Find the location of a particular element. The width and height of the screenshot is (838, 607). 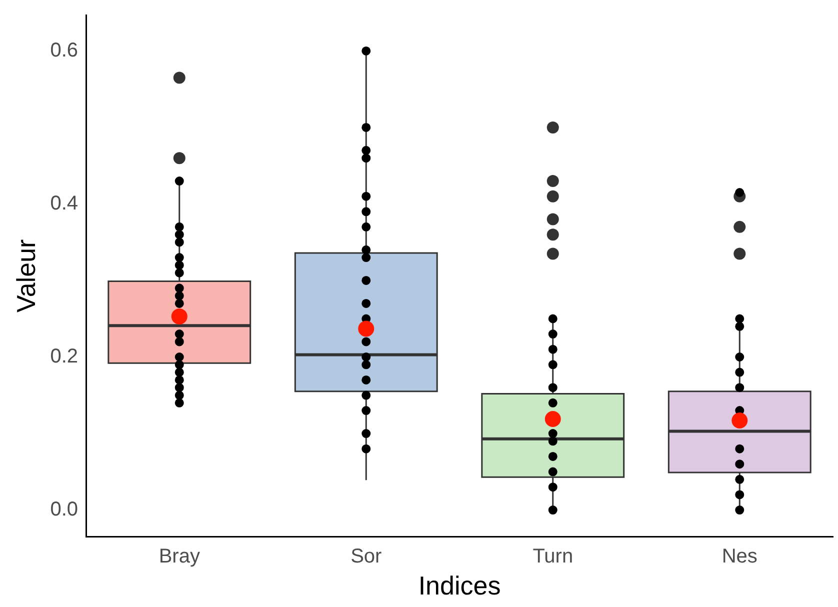

y-tick-label: 0.6 is located at coordinates (64, 50).